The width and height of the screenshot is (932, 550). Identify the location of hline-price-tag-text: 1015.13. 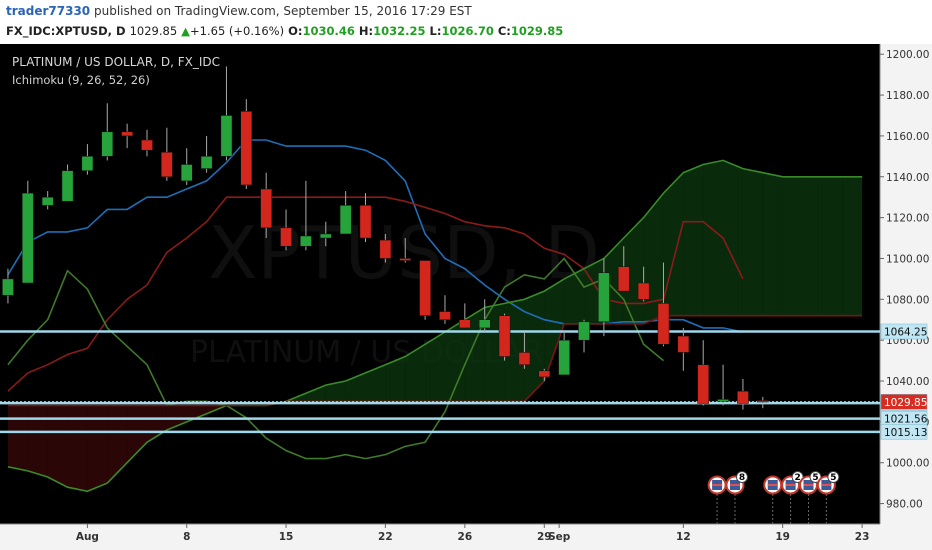
(905, 433).